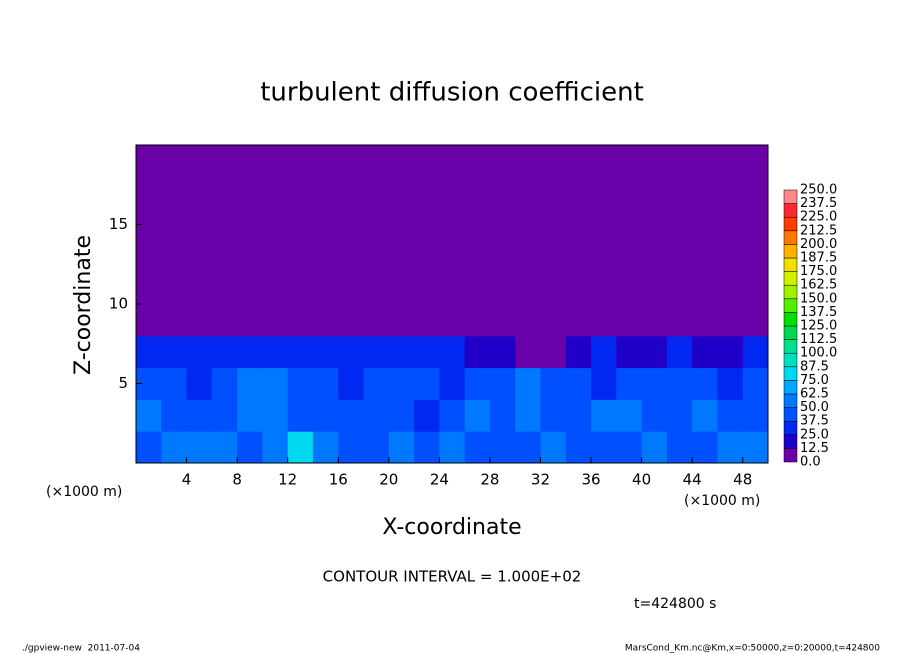  Describe the element at coordinates (540, 480) in the screenshot. I see `x-tick-label: 32` at that location.